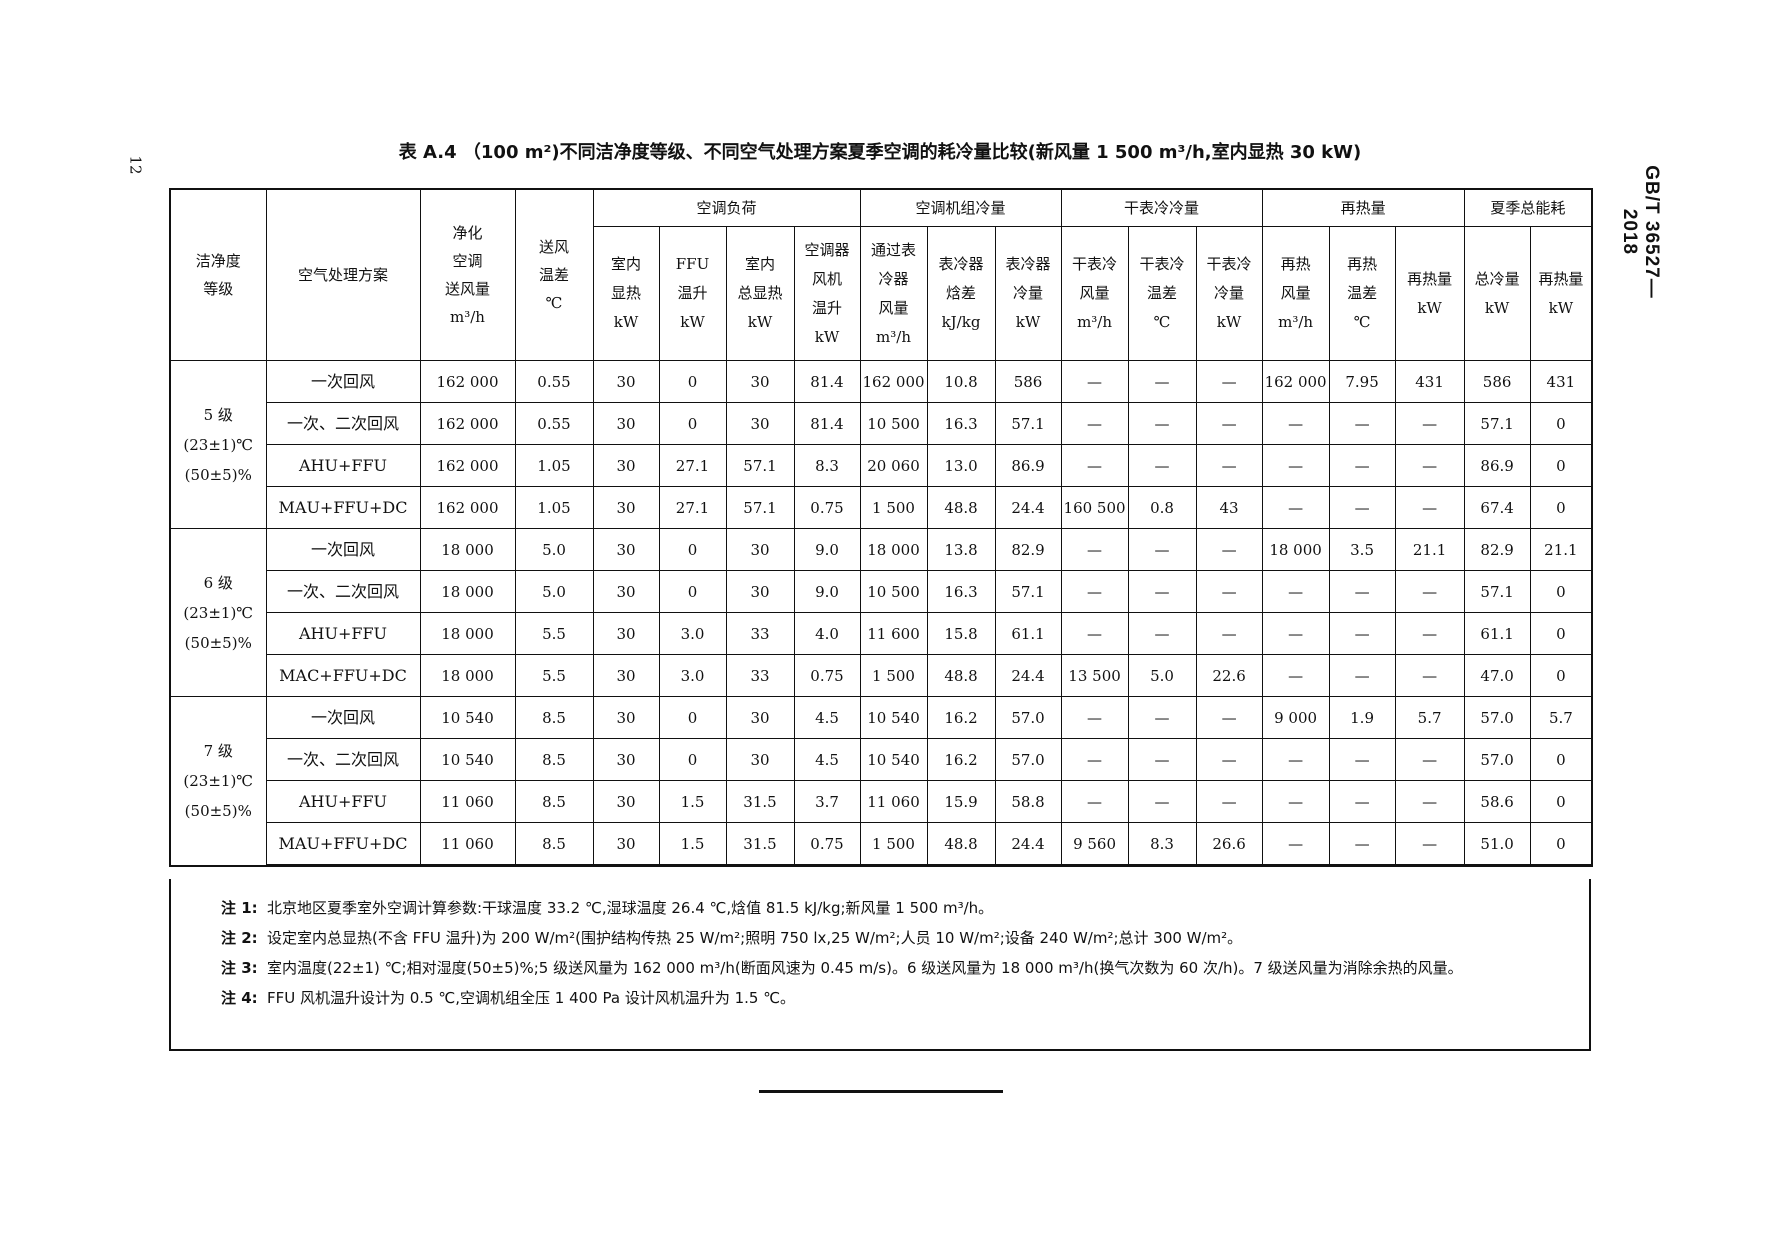 This screenshot has height=1233, width=1782. Describe the element at coordinates (961, 633) in the screenshot. I see `value-cell: 15.8` at that location.